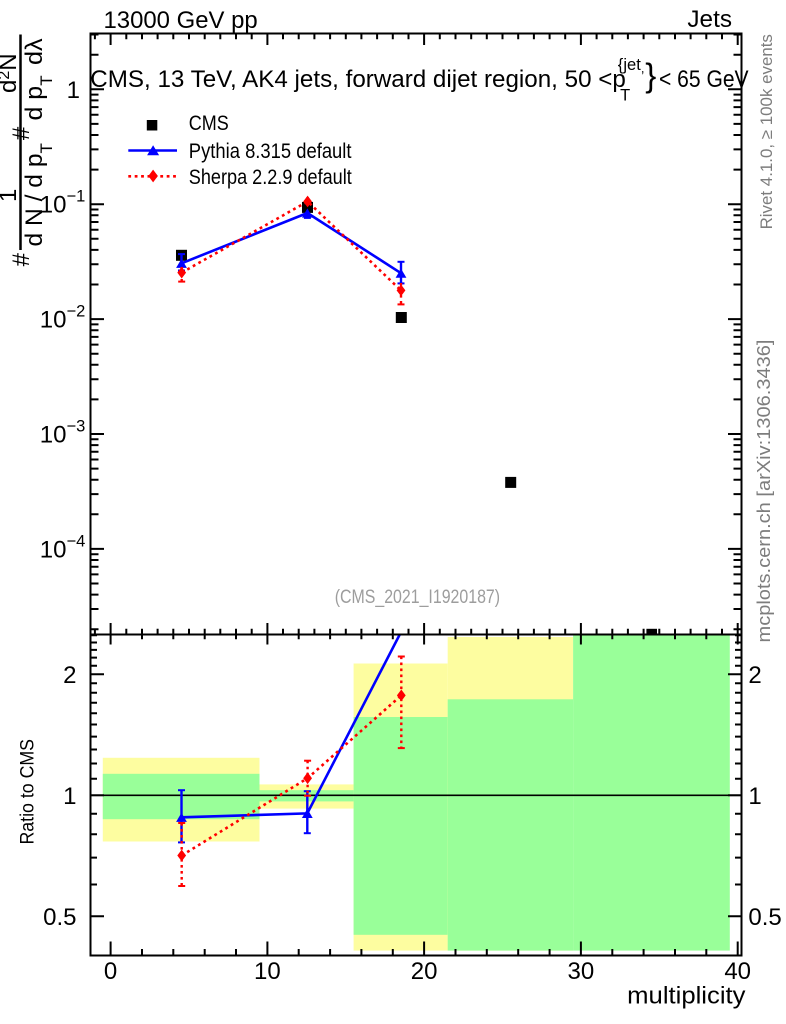 Image resolution: width=786 pixels, height=1024 pixels. What do you see at coordinates (581, 971) in the screenshot?
I see `svg-text: 30` at bounding box center [581, 971].